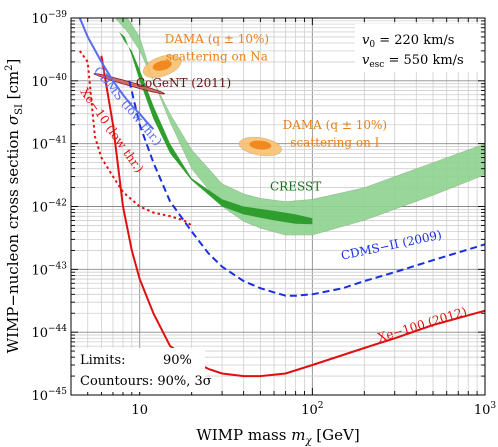 This screenshot has height=447, width=498. Describe the element at coordinates (408, 41) in the screenshot. I see `v0-line: v0 = 220 km/s` at that location.